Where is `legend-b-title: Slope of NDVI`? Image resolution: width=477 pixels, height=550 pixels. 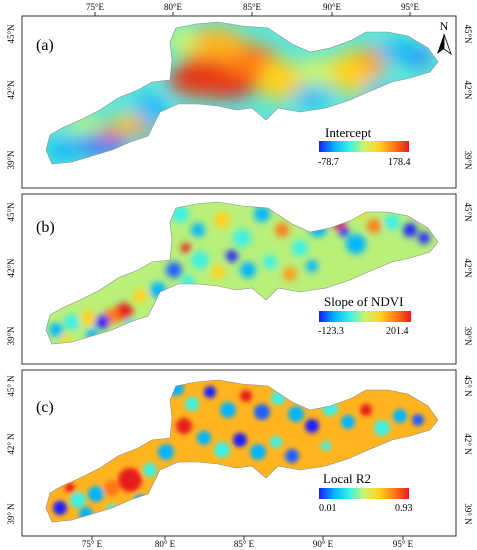
legend-b-title: Slope of NDVI is located at coordinates (363, 301).